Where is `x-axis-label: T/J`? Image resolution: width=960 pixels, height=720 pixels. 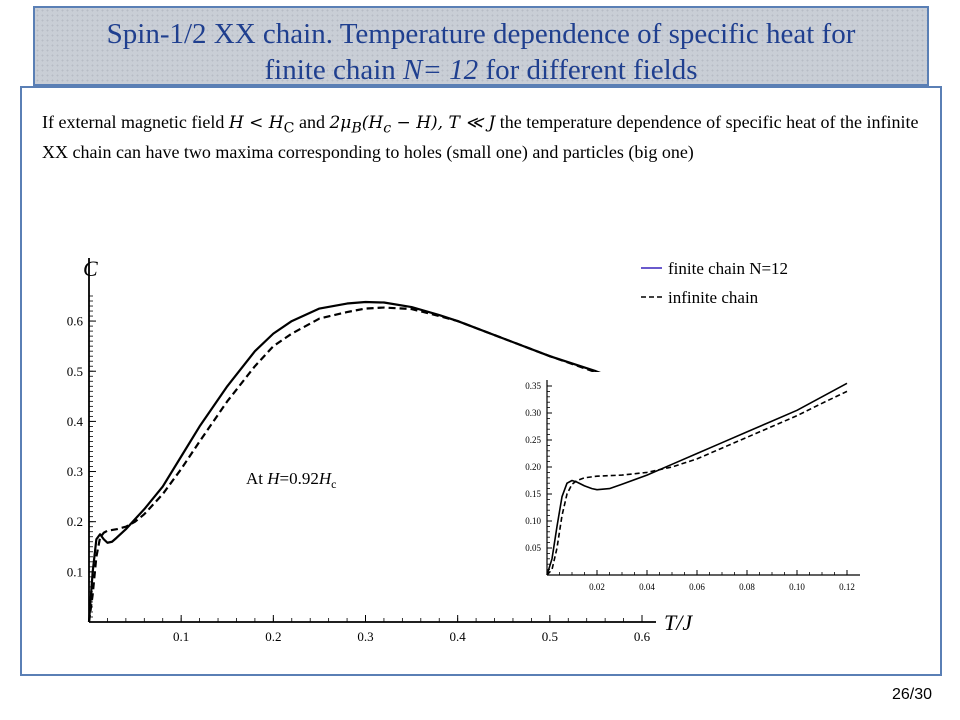 x-axis-label: T/J is located at coordinates (678, 622).